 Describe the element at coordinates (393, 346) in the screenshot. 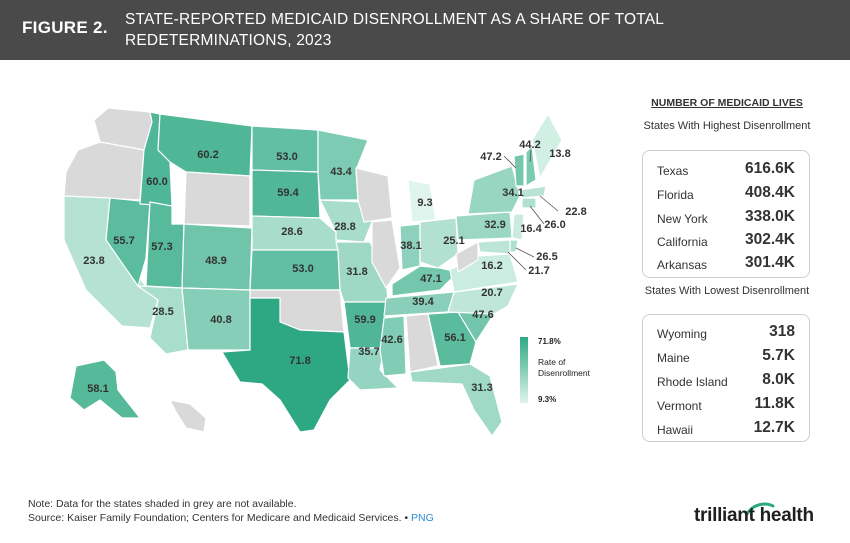

I see `state-ms` at that location.